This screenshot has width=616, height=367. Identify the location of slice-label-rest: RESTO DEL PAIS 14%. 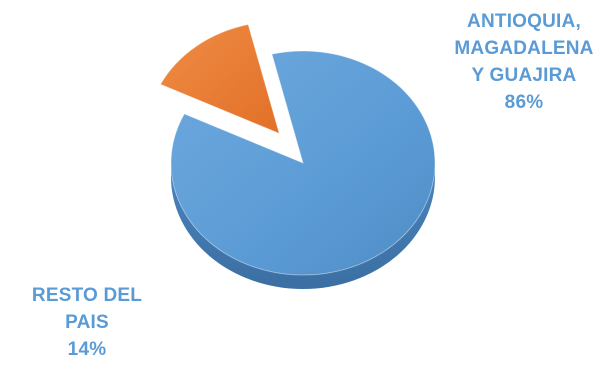
(87, 322).